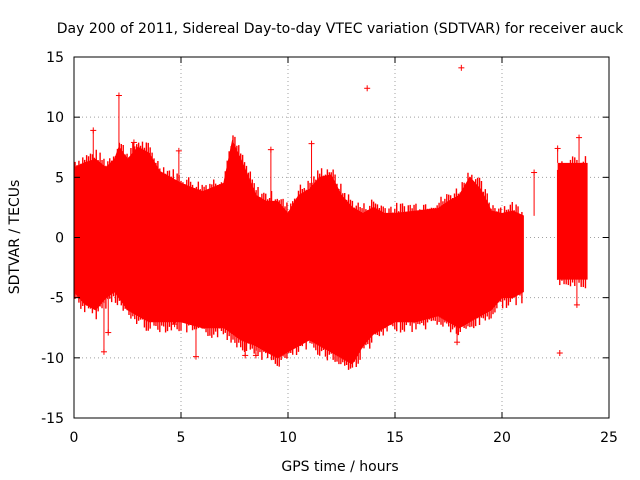 This screenshot has width=640, height=480. What do you see at coordinates (502, 438) in the screenshot?
I see `x-tick-label: 20` at bounding box center [502, 438].